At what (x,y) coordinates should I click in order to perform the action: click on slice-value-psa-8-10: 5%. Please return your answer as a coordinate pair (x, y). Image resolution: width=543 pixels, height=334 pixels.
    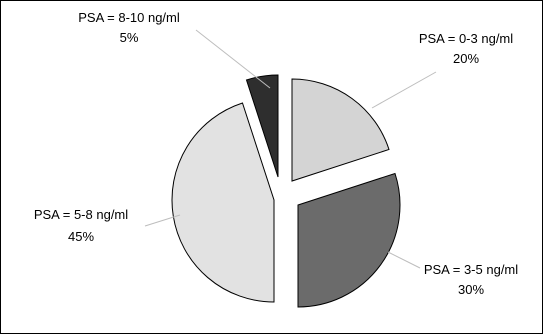
    Looking at the image, I should click on (129, 37).